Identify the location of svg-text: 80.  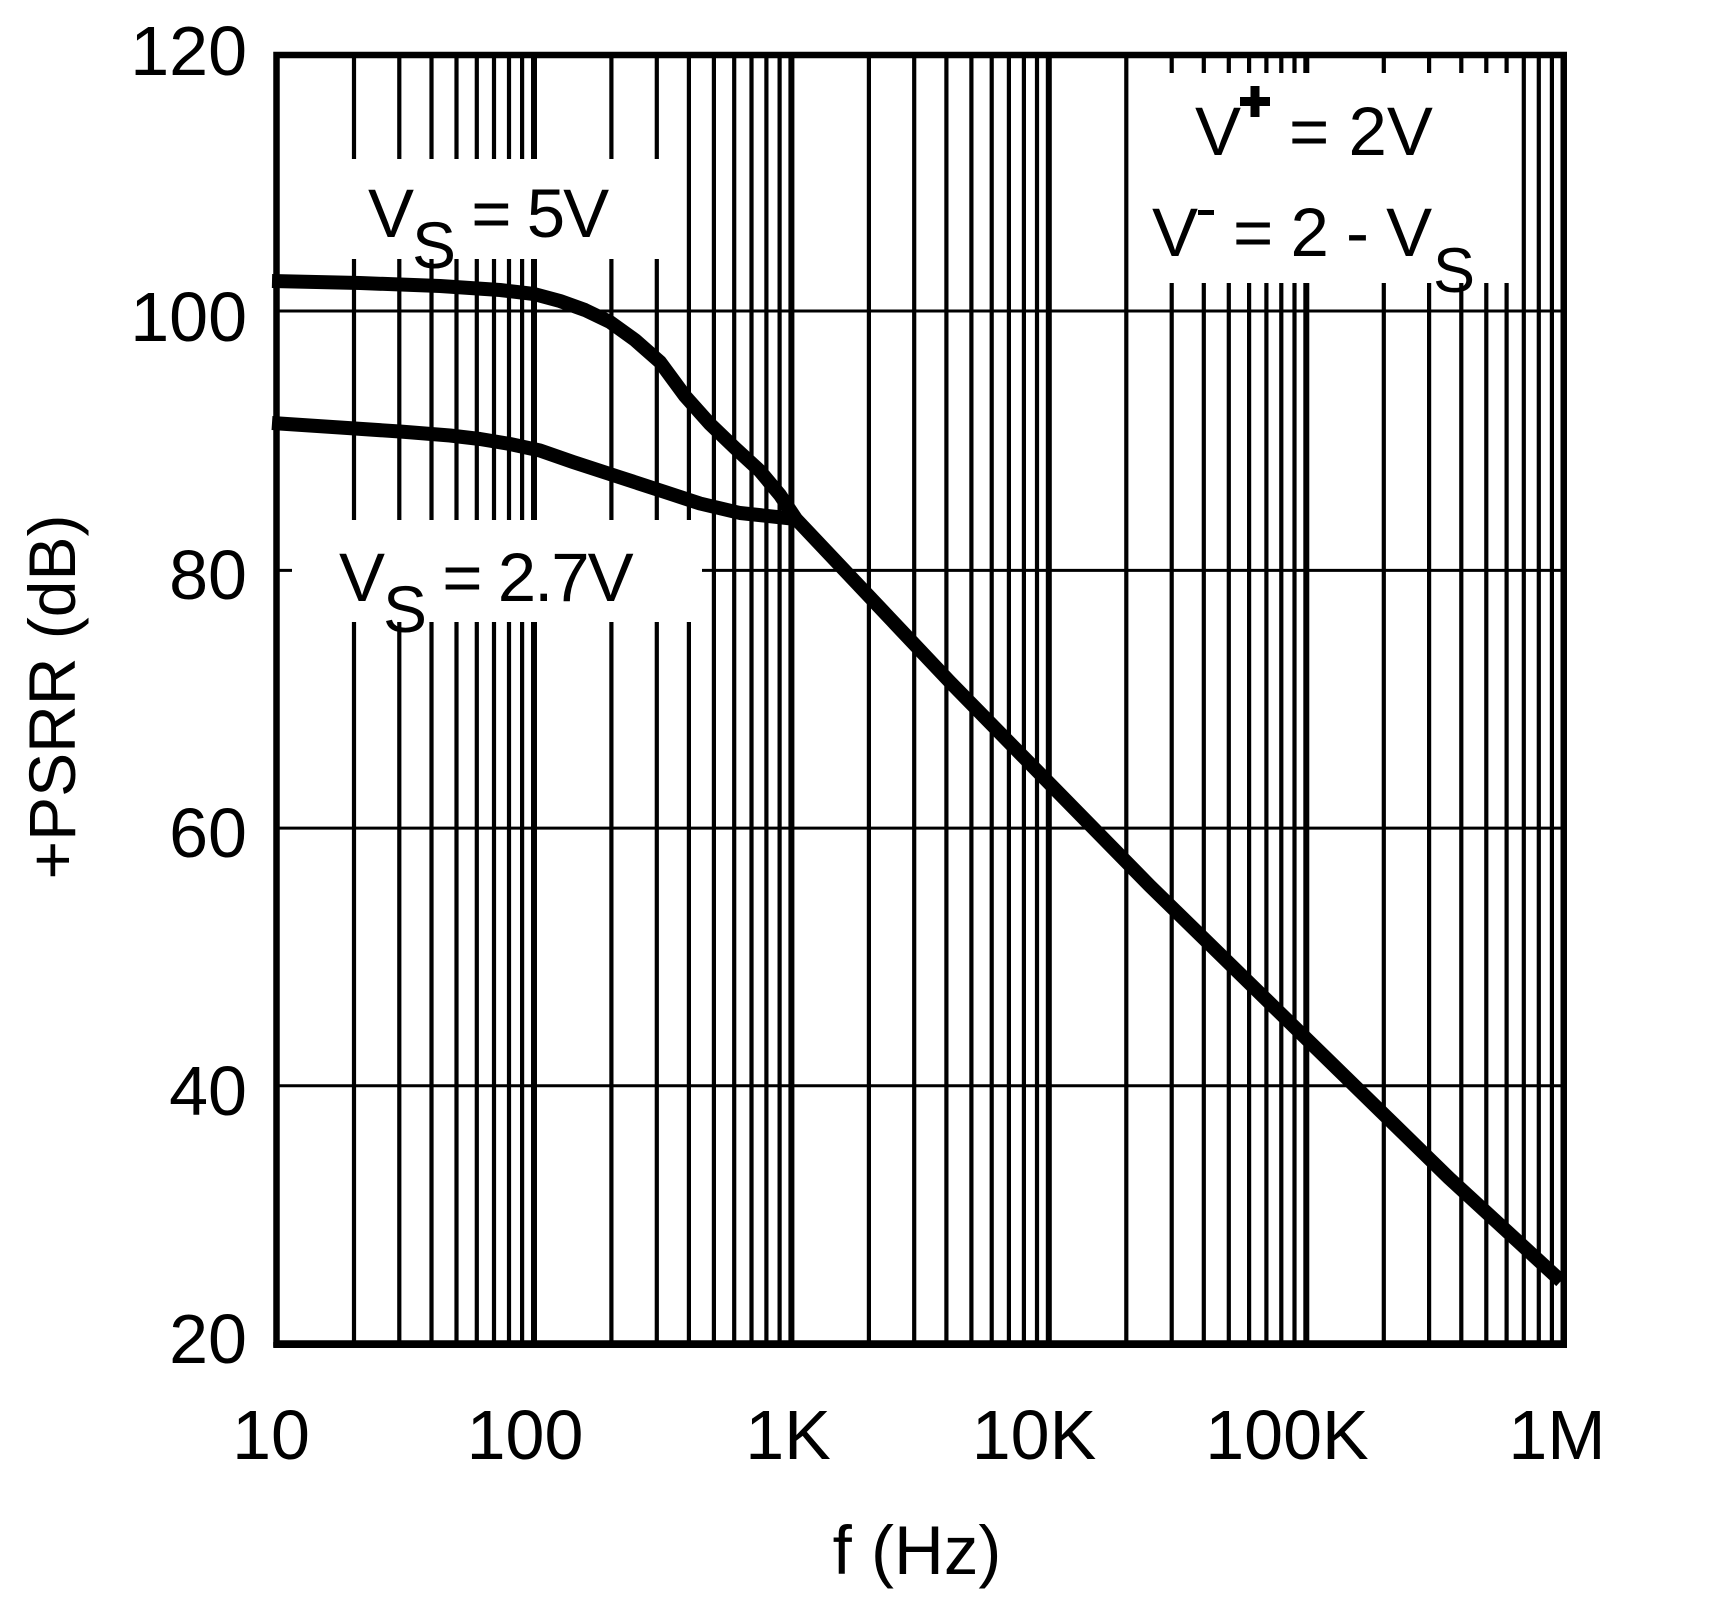
(208, 575).